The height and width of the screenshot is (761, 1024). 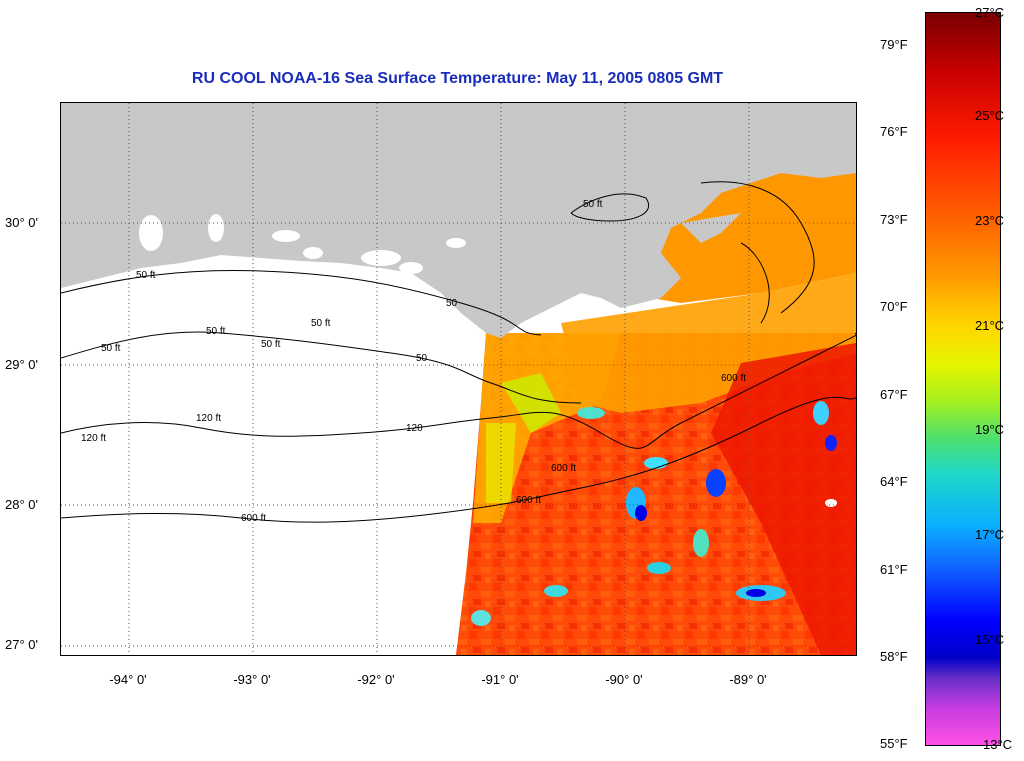 I want to click on colorbar-celsius-label: 15°C, so click(x=990, y=639).